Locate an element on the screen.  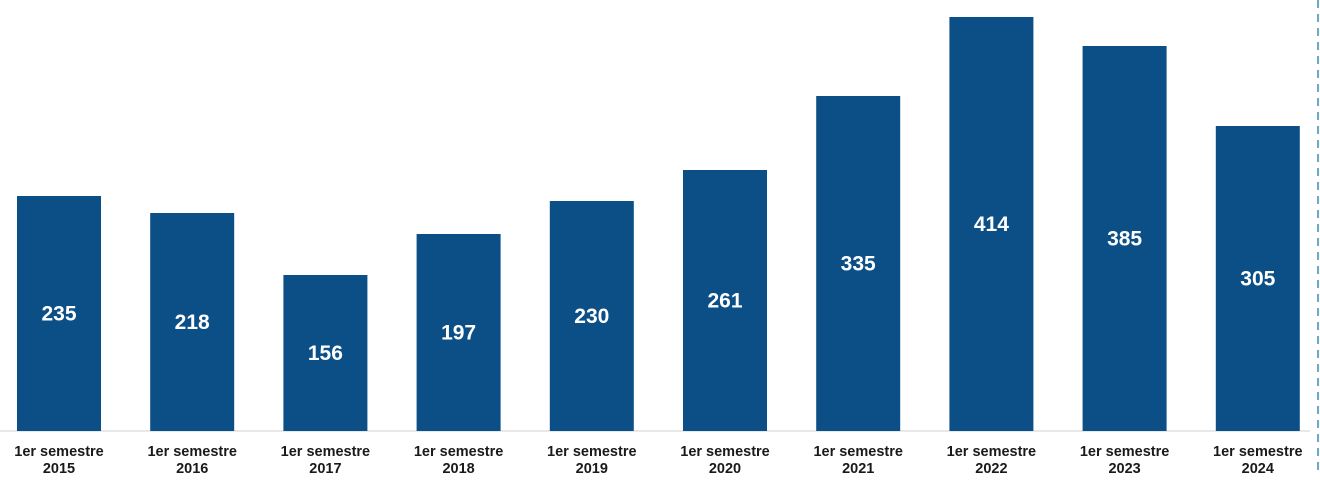
x-tick-label-line2: 2023 is located at coordinates (1124, 468).